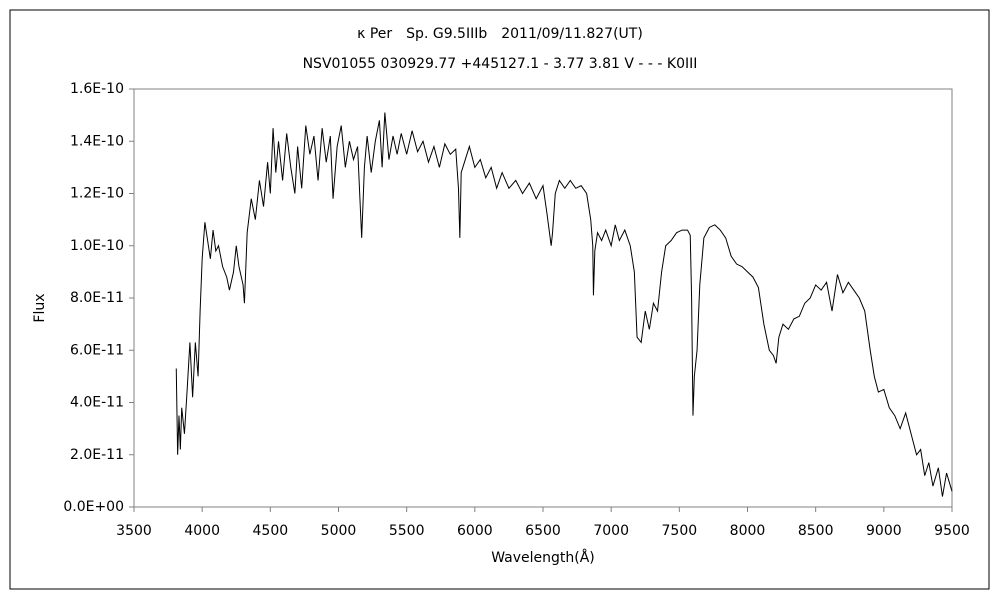  What do you see at coordinates (97, 350) in the screenshot?
I see `y-tick-label: 6.0E-11` at bounding box center [97, 350].